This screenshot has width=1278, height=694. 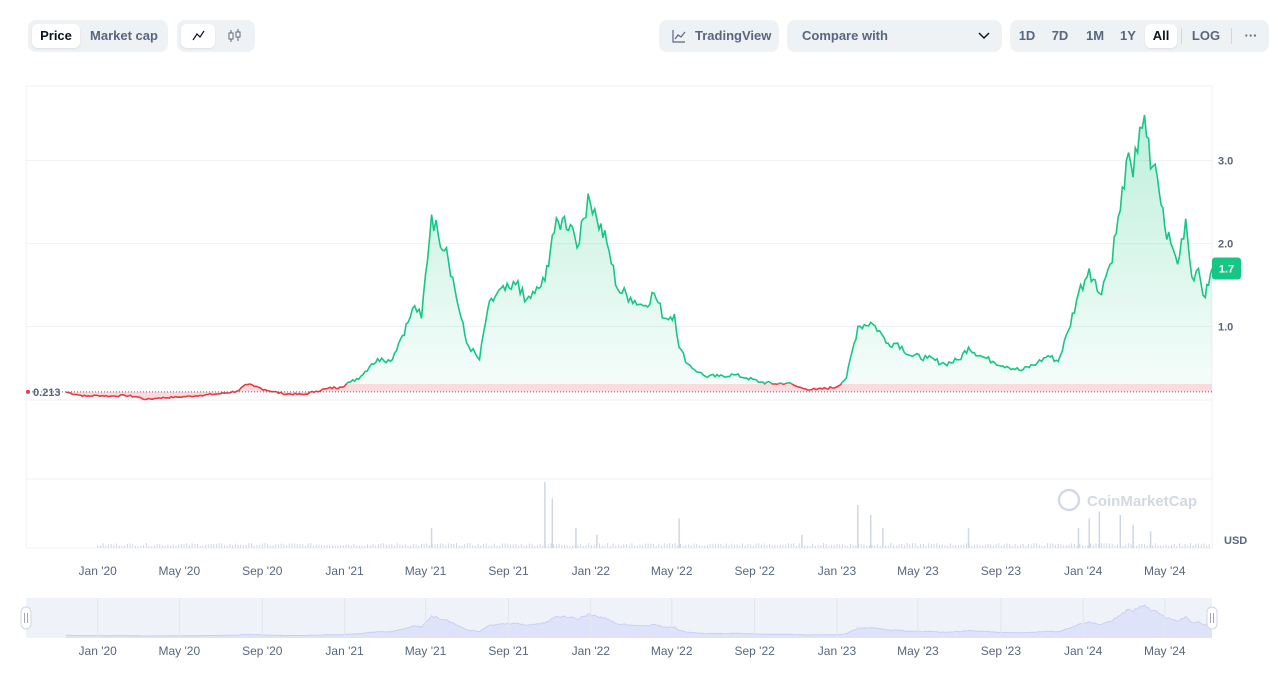 I want to click on x-tick-label: May '23, so click(x=918, y=571).